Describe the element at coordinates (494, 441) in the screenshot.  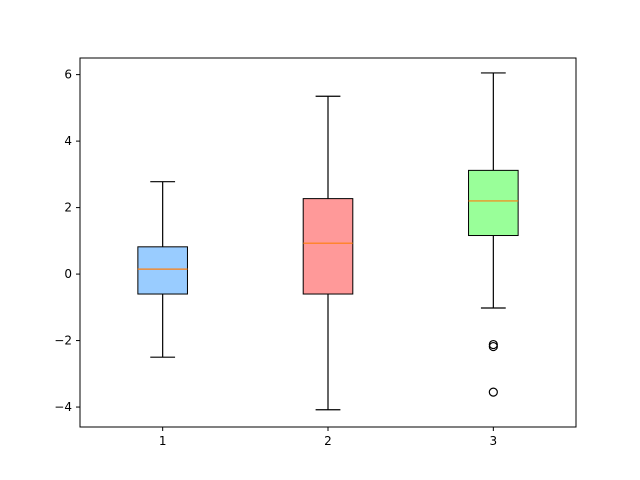
I see `x-tick-label: 3` at that location.